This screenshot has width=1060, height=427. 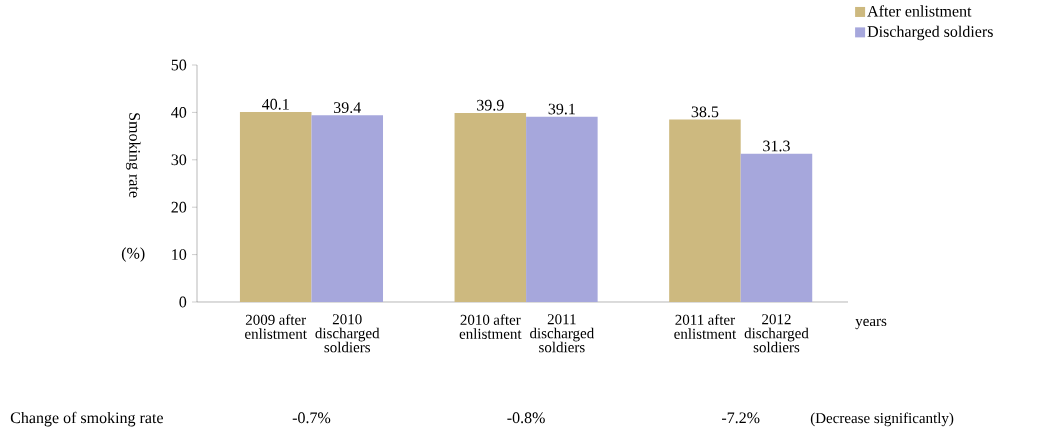 What do you see at coordinates (776, 333) in the screenshot?
I see `x-tick-label: 2012 discharged soldiers` at bounding box center [776, 333].